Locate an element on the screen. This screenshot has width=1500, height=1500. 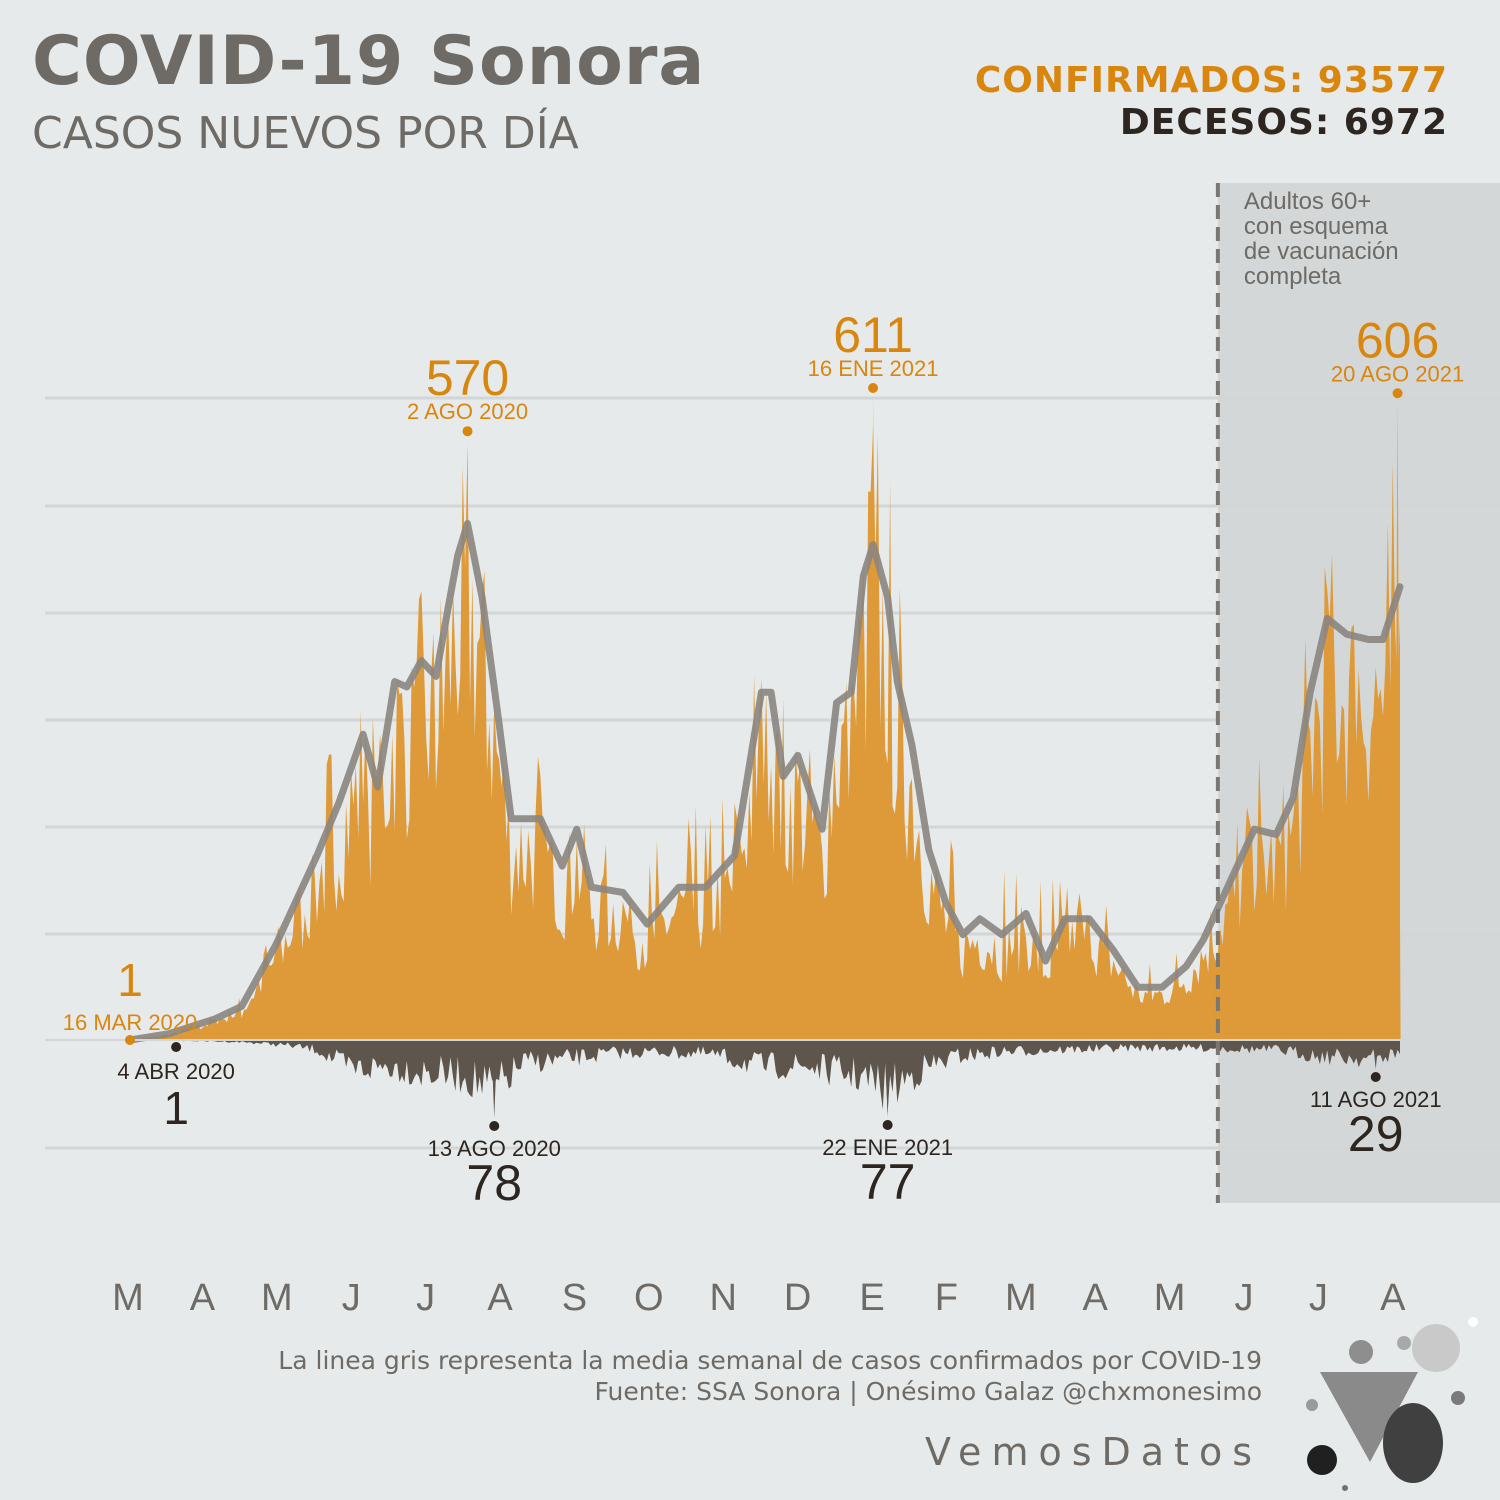
first-case-date: 16 MAR 2020 is located at coordinates (130, 1022).